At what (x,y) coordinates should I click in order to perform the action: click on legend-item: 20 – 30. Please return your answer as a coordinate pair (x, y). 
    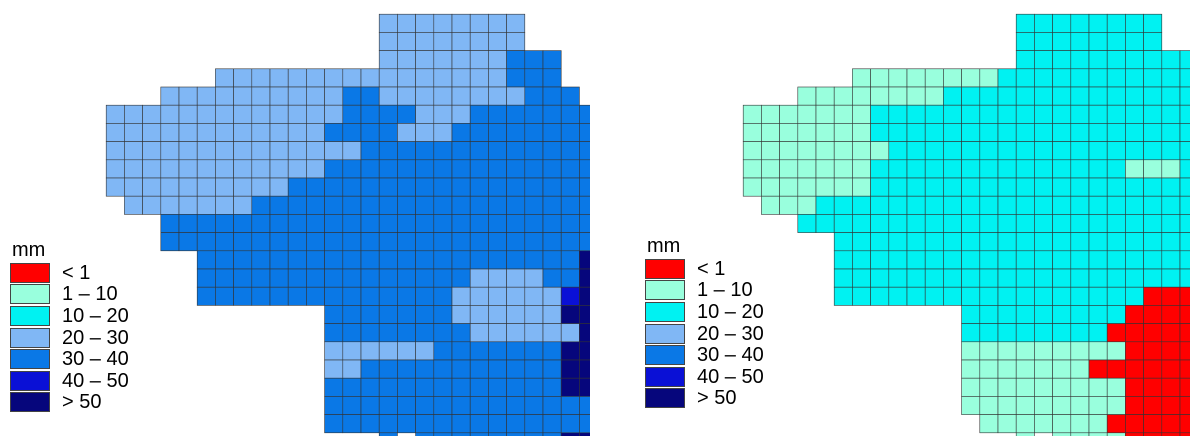
    Looking at the image, I should click on (704, 334).